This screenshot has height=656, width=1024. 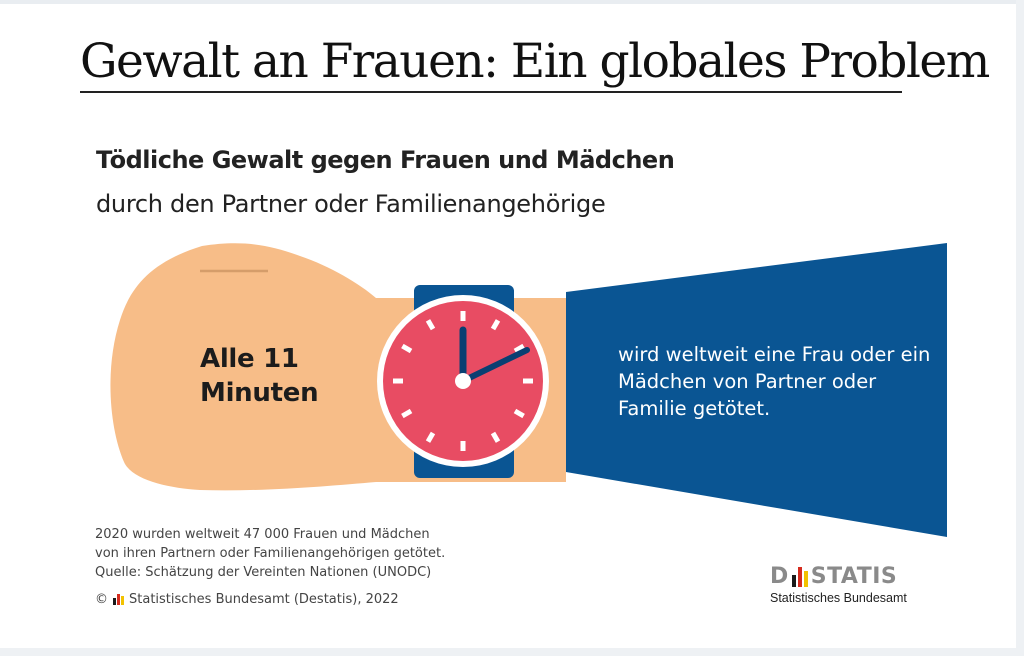 What do you see at coordinates (535, 61) in the screenshot?
I see `page-title: Gewalt an Frauen: Ein globales Problem` at bounding box center [535, 61].